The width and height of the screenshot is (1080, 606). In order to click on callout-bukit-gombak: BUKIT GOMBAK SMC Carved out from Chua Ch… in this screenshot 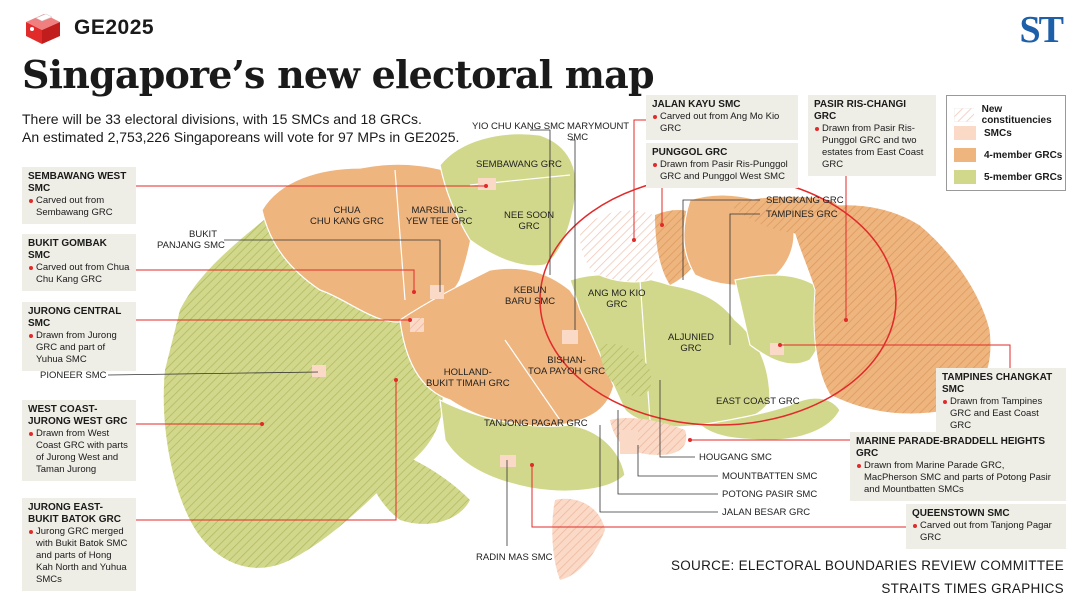, I will do `click(79, 262)`.